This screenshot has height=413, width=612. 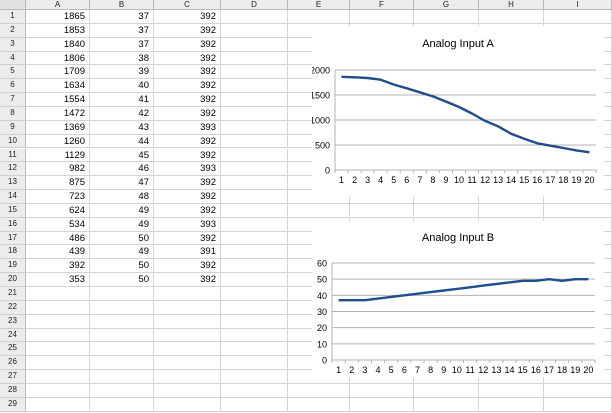 I want to click on cell-a29, so click(x=58, y=404).